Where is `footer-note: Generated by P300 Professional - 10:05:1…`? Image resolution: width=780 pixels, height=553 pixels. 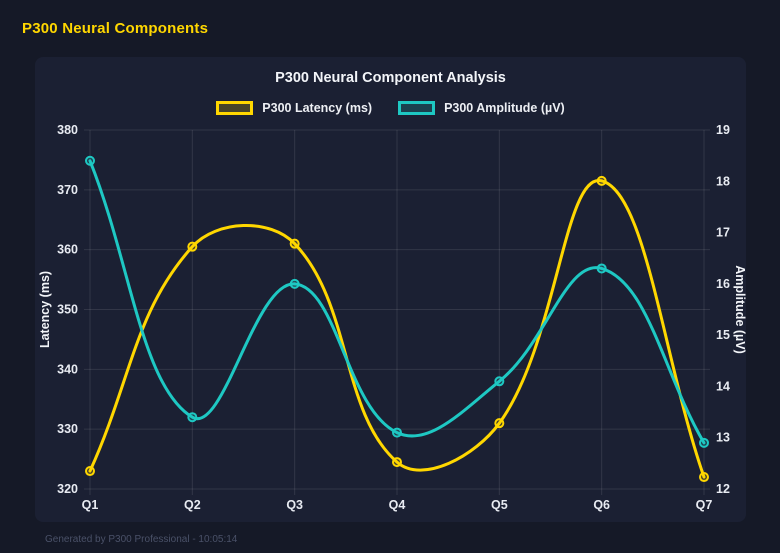
footer-note: Generated by P300 Professional - 10:05:1… is located at coordinates (141, 539).